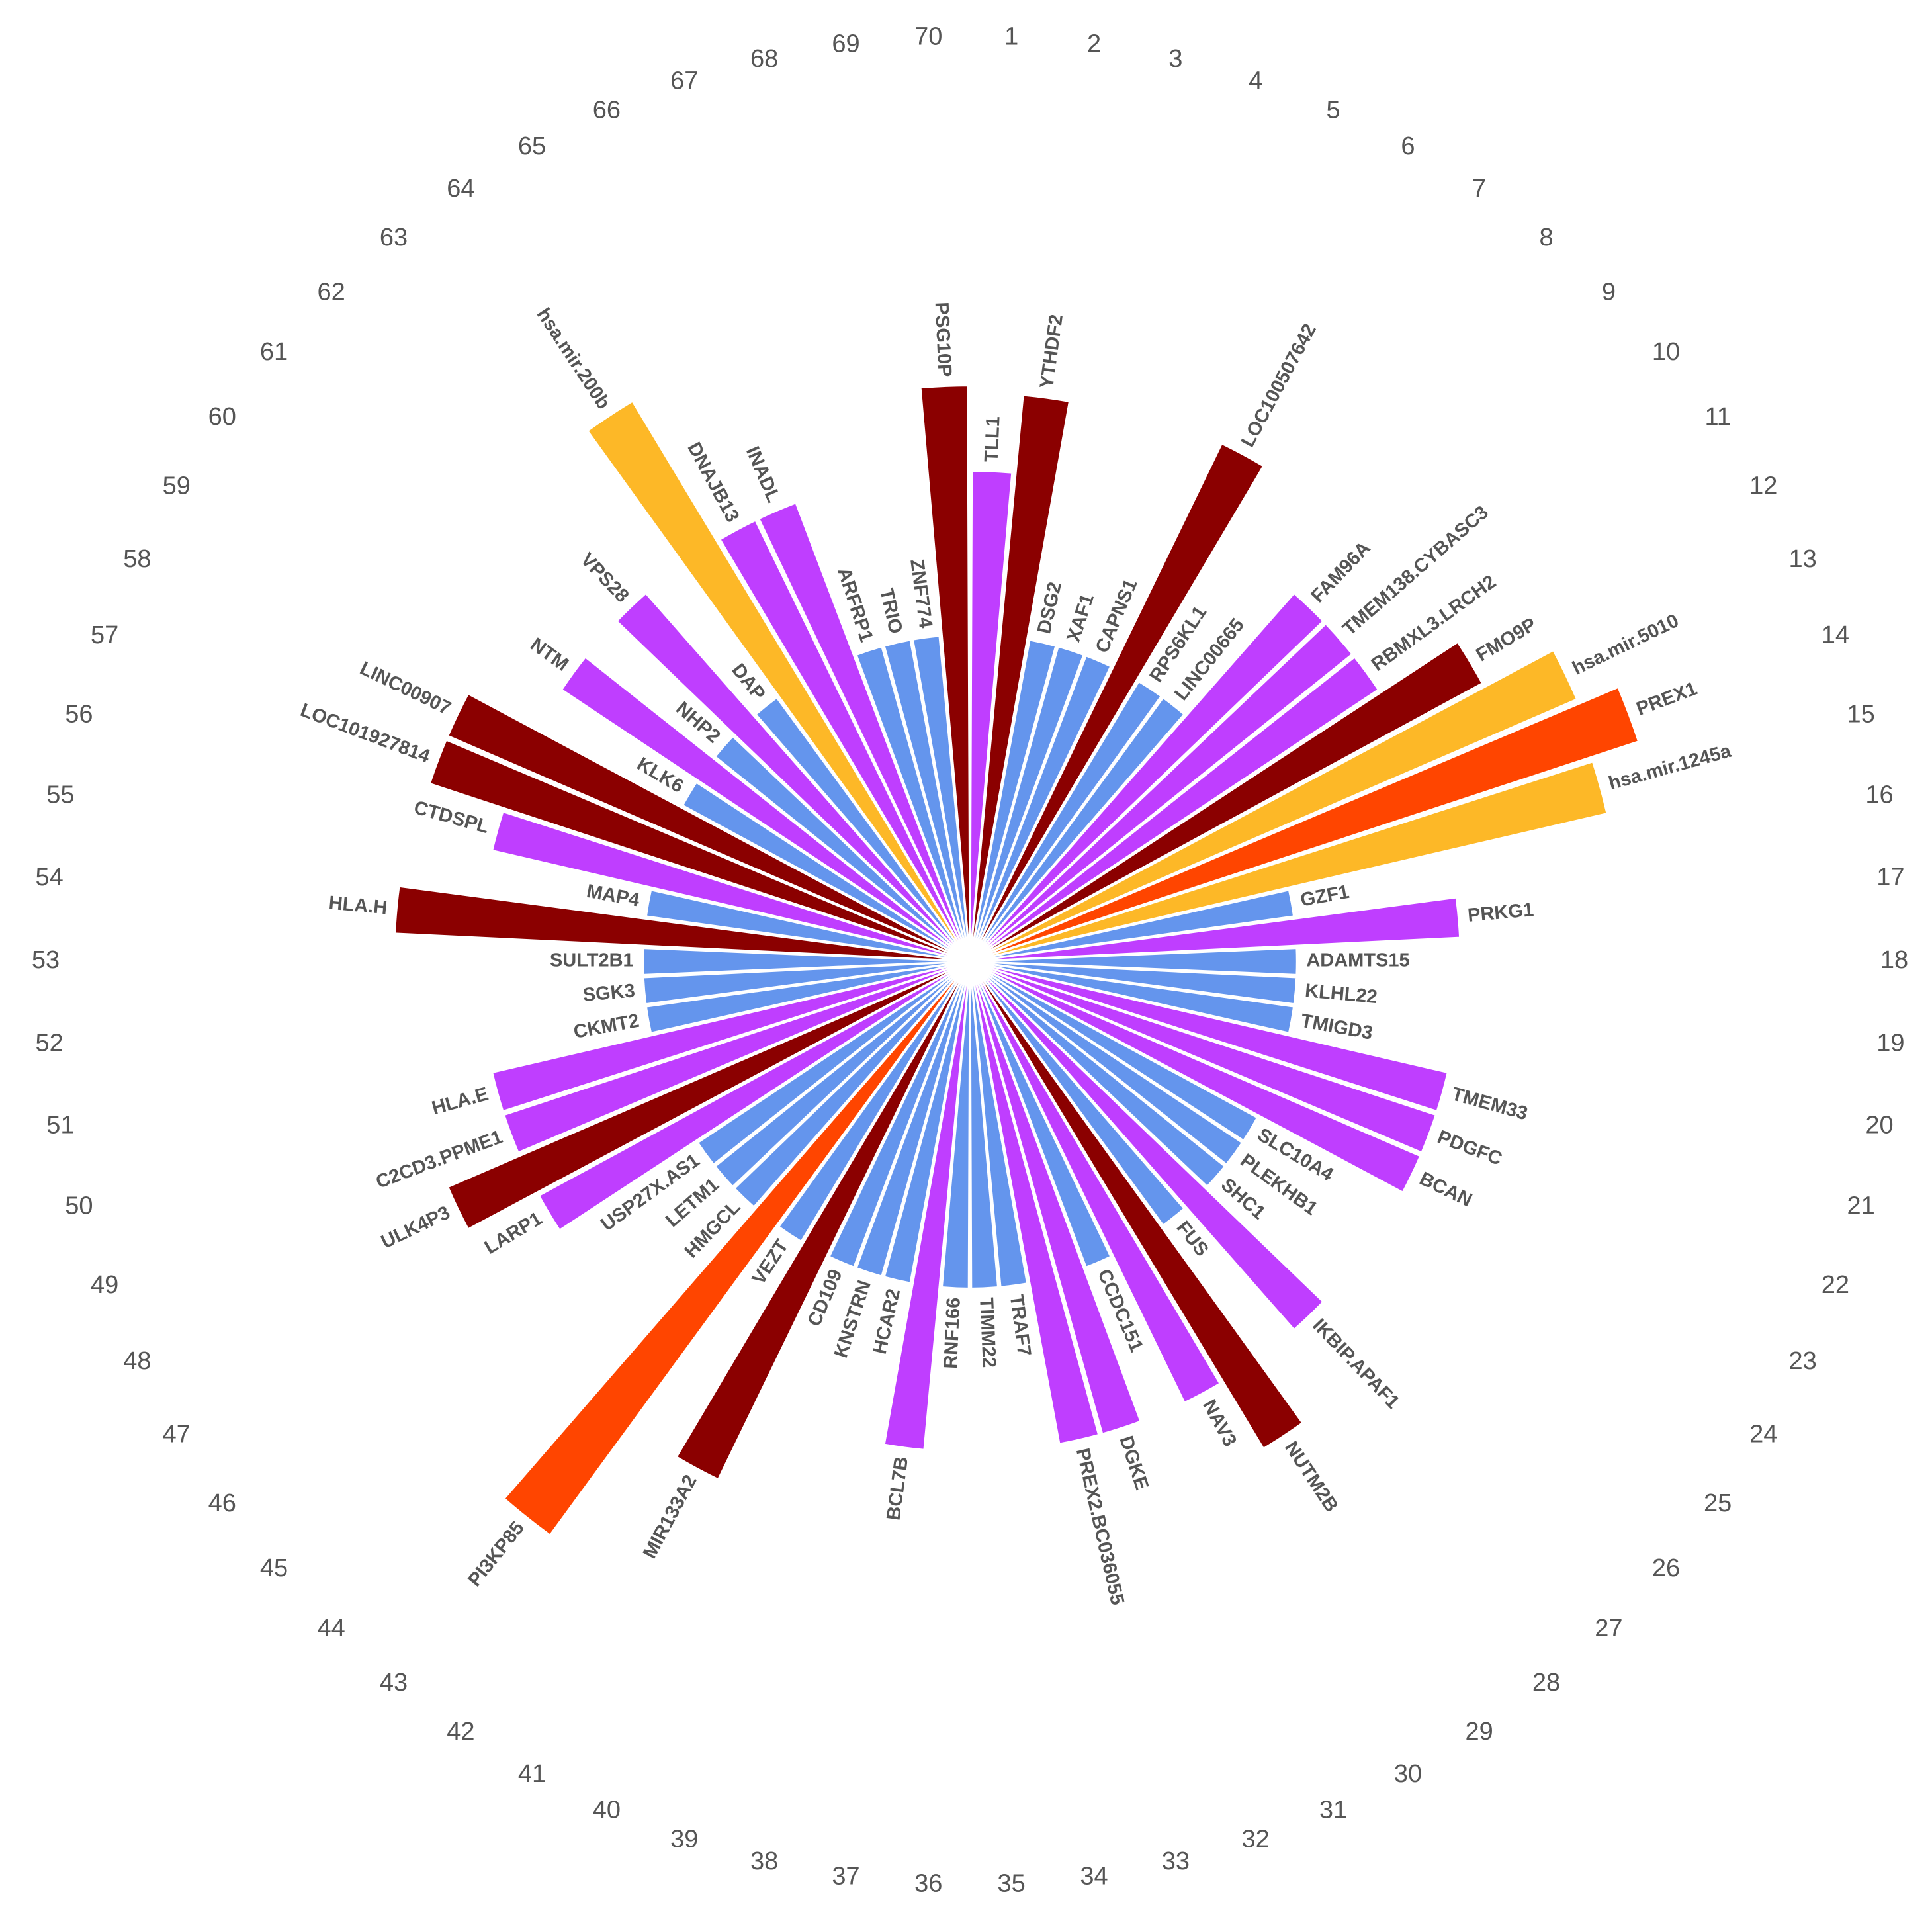 This screenshot has height=1913, width=1932. What do you see at coordinates (274, 352) in the screenshot?
I see `slot-label: 61` at bounding box center [274, 352].